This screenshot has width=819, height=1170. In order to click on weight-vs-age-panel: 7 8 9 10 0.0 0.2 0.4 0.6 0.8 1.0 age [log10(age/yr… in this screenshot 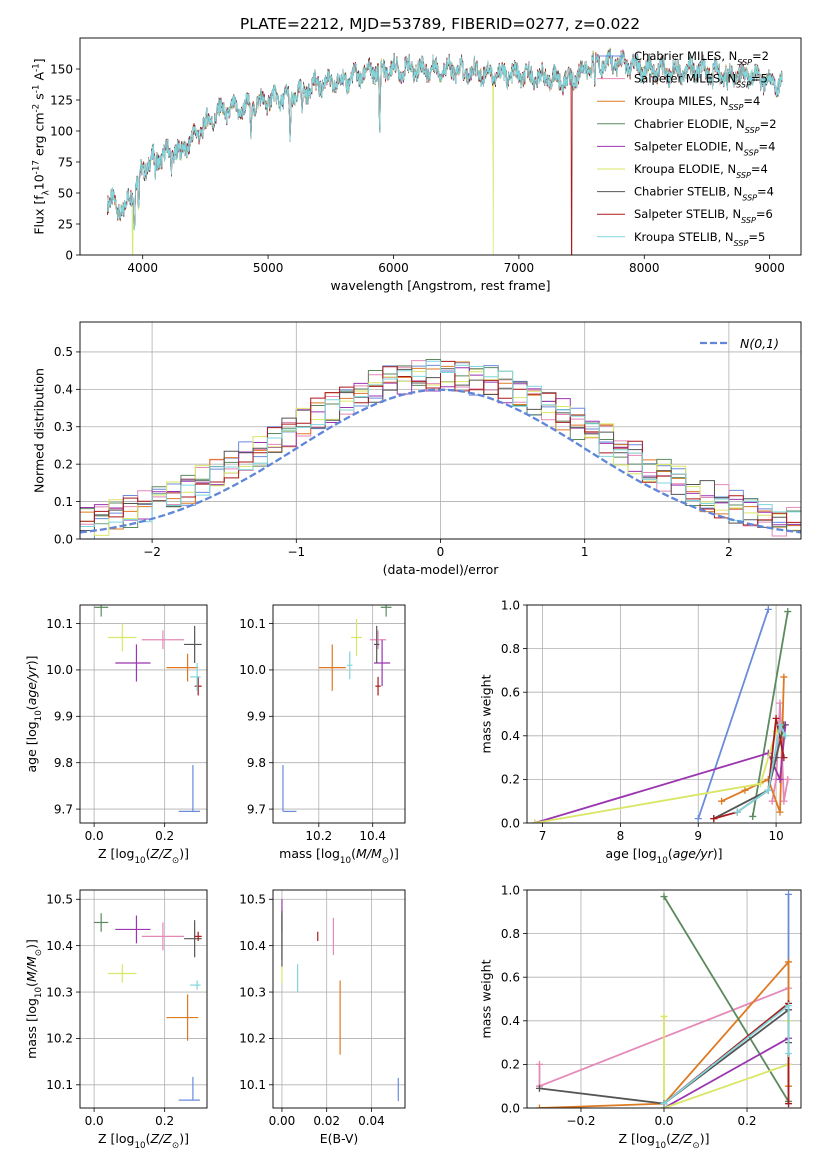, I will do `click(640, 732)`.